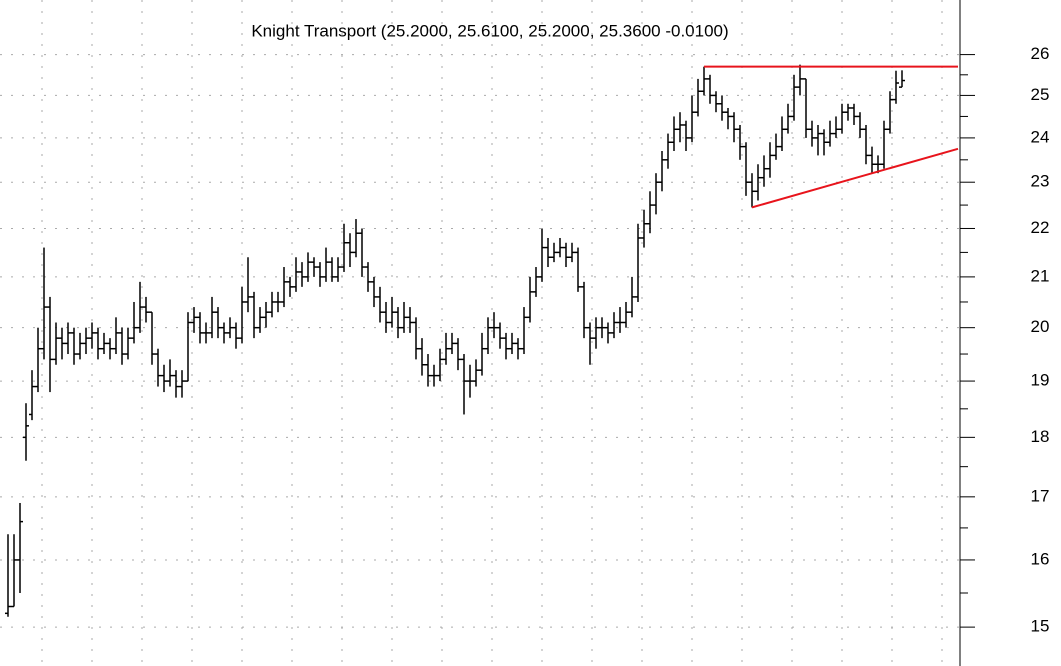 The height and width of the screenshot is (666, 1061). Describe the element at coordinates (1040, 136) in the screenshot. I see `y-tick-label: 24` at that location.